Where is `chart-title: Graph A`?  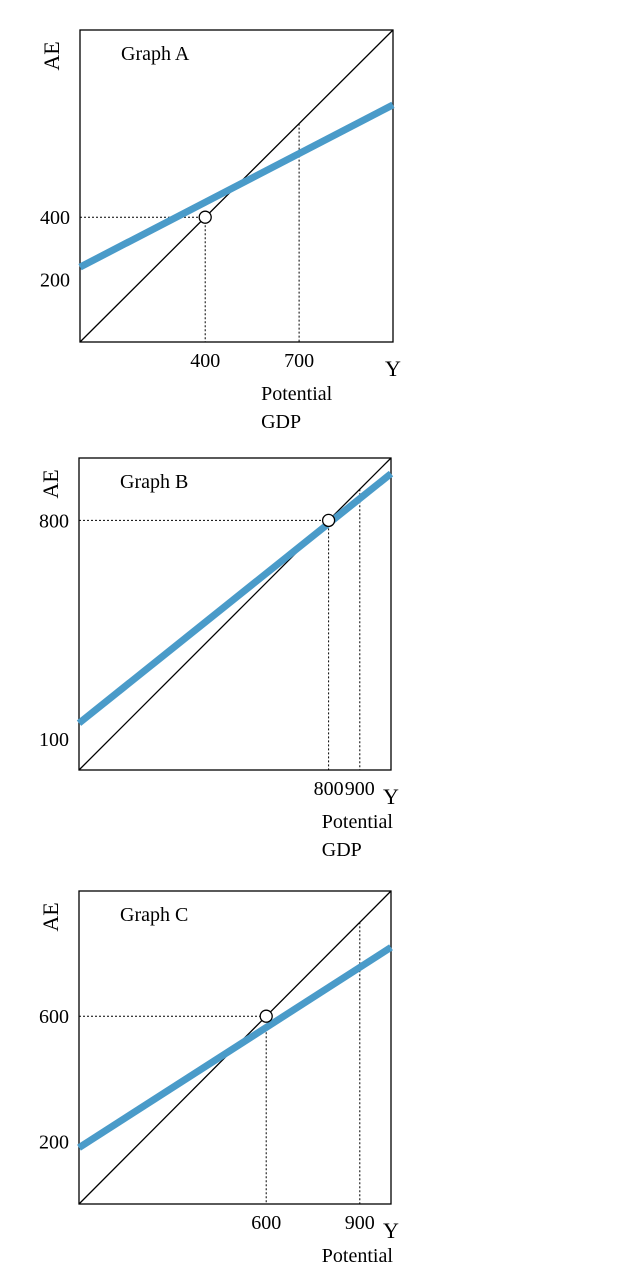 chart-title: Graph A is located at coordinates (155, 54).